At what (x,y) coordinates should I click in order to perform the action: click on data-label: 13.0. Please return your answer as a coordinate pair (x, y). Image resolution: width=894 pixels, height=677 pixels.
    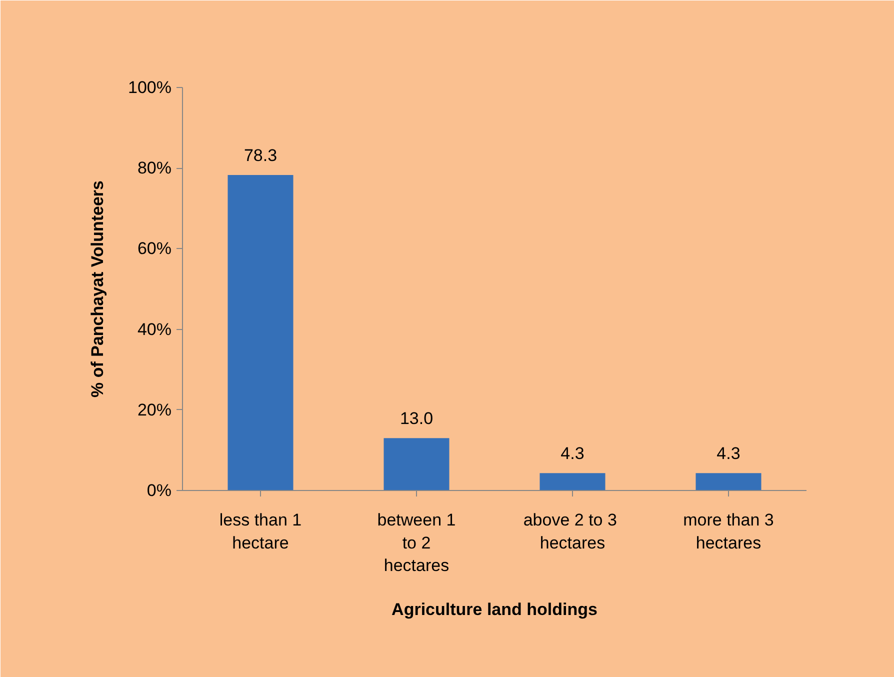
    Looking at the image, I should click on (417, 418).